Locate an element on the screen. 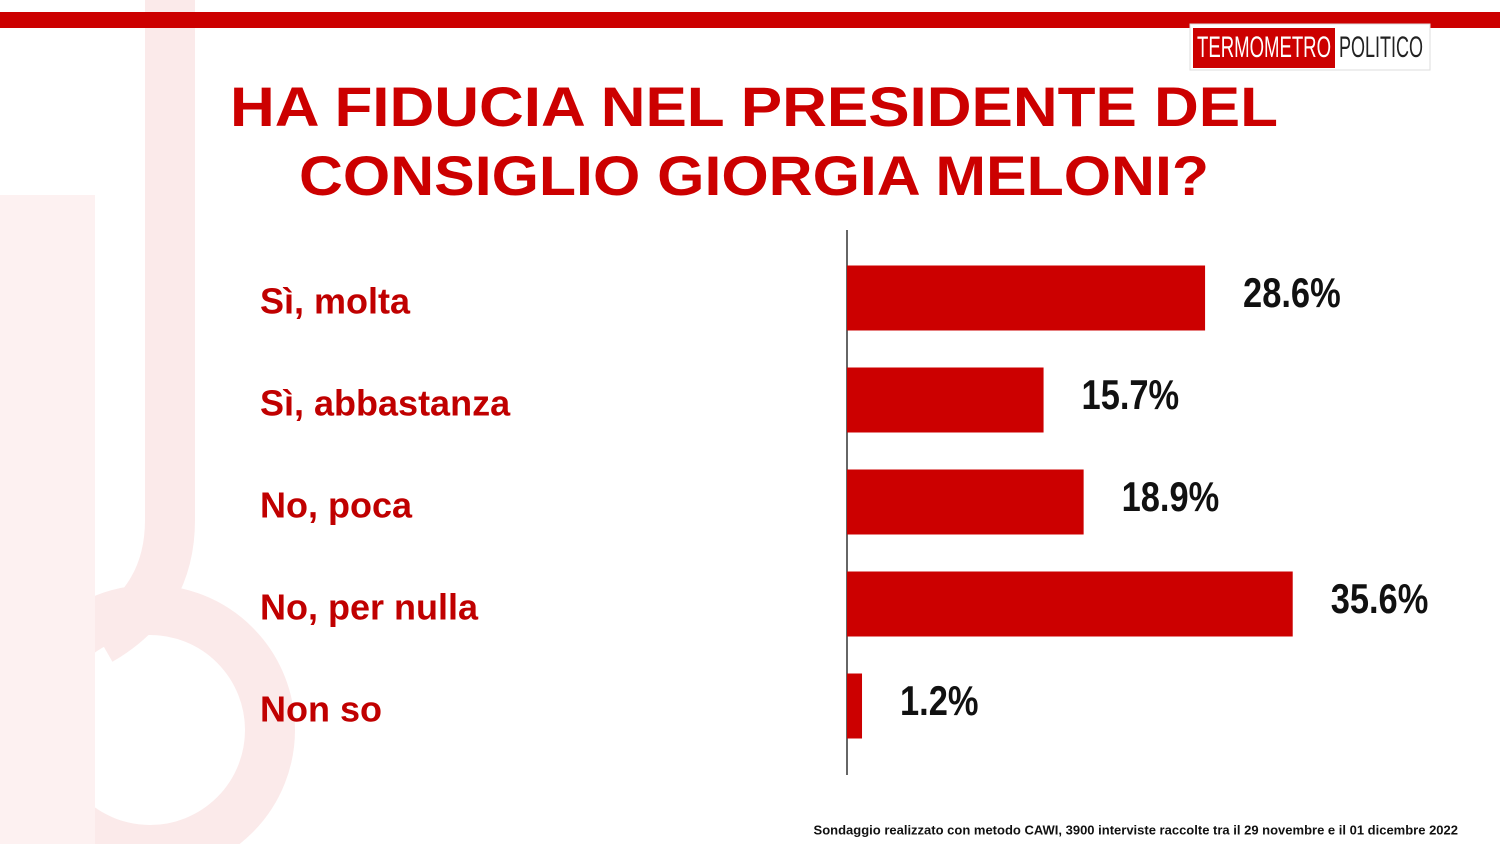 This screenshot has height=844, width=1500. background-block is located at coordinates (47, 519).